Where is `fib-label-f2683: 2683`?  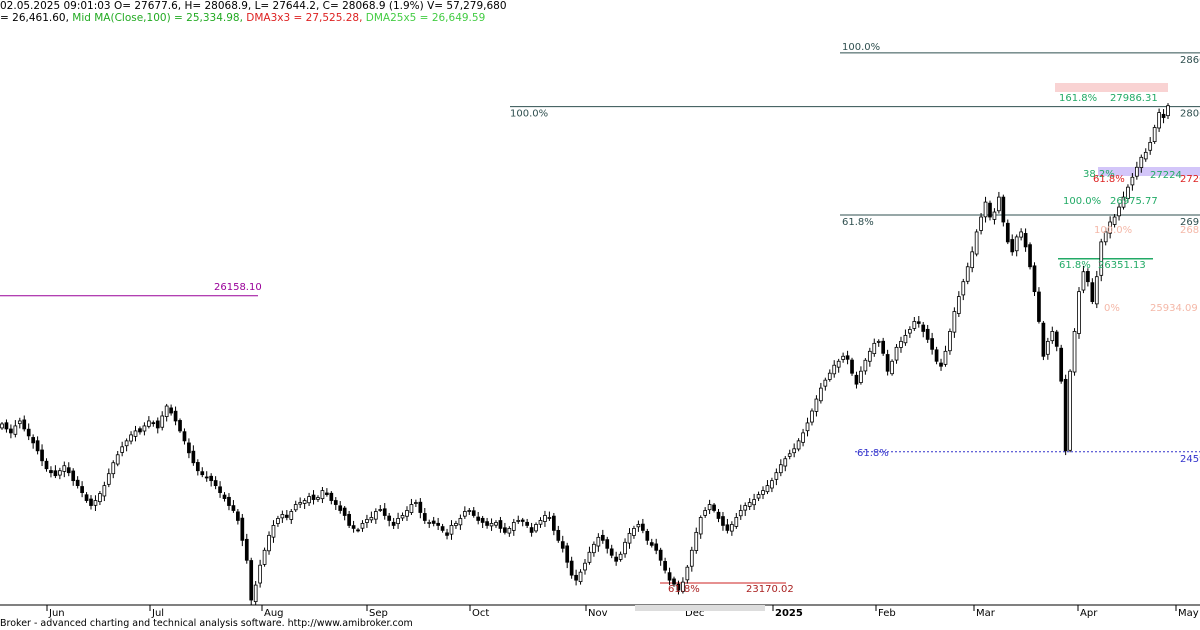
fib-label-f2683: 2683 is located at coordinates (1190, 230).